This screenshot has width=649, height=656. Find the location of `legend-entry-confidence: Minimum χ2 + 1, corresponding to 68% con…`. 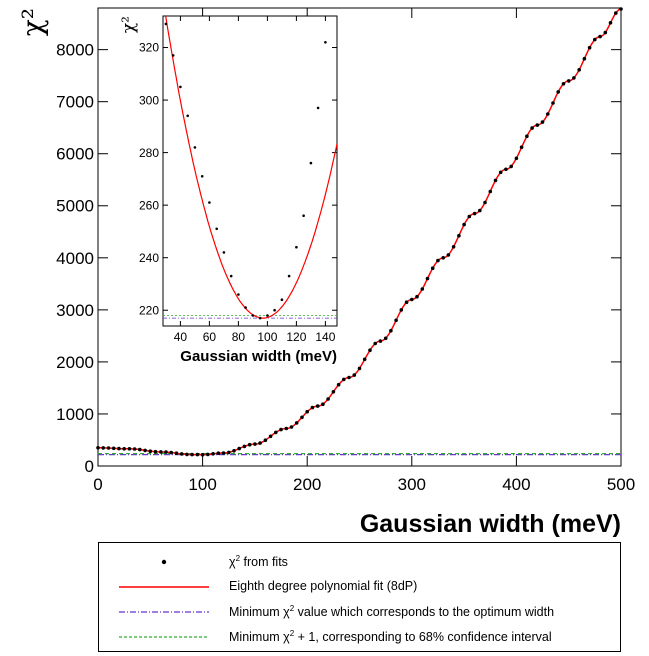

legend-entry-confidence: Minimum χ2 + 1, corresponding to 68% con… is located at coordinates (359, 637).